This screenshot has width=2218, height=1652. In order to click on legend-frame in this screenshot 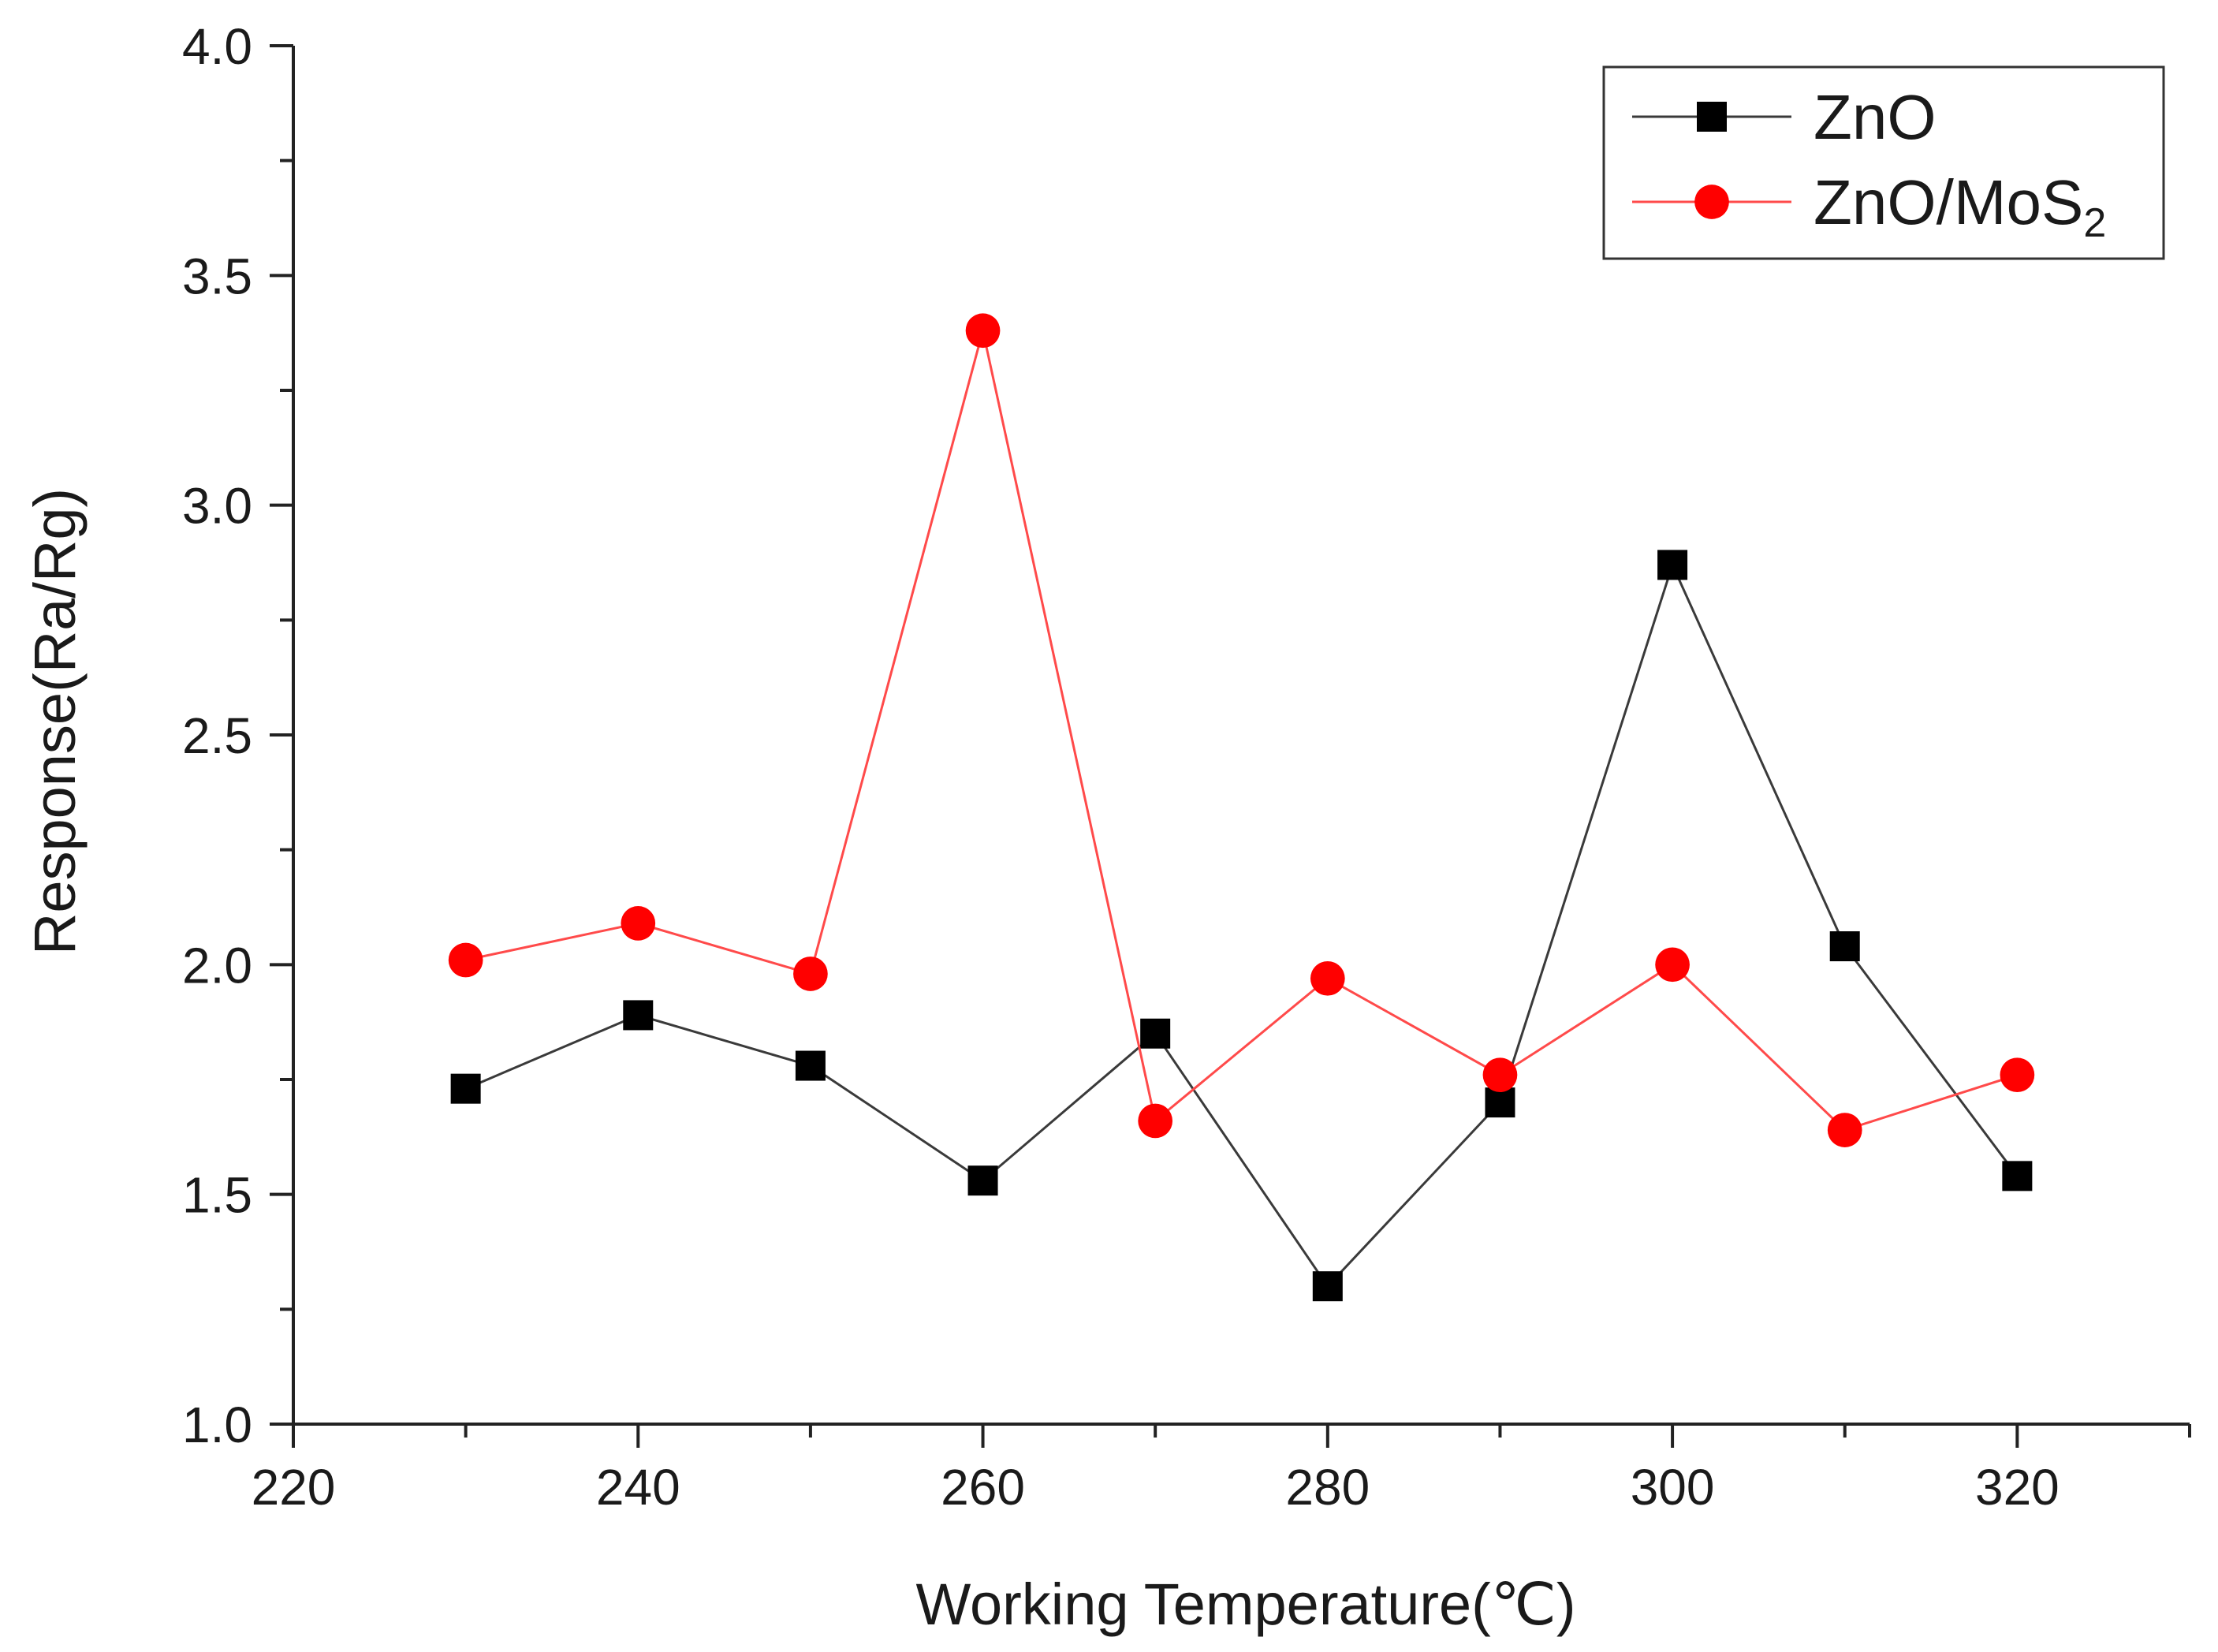, I will do `click(1883, 163)`.